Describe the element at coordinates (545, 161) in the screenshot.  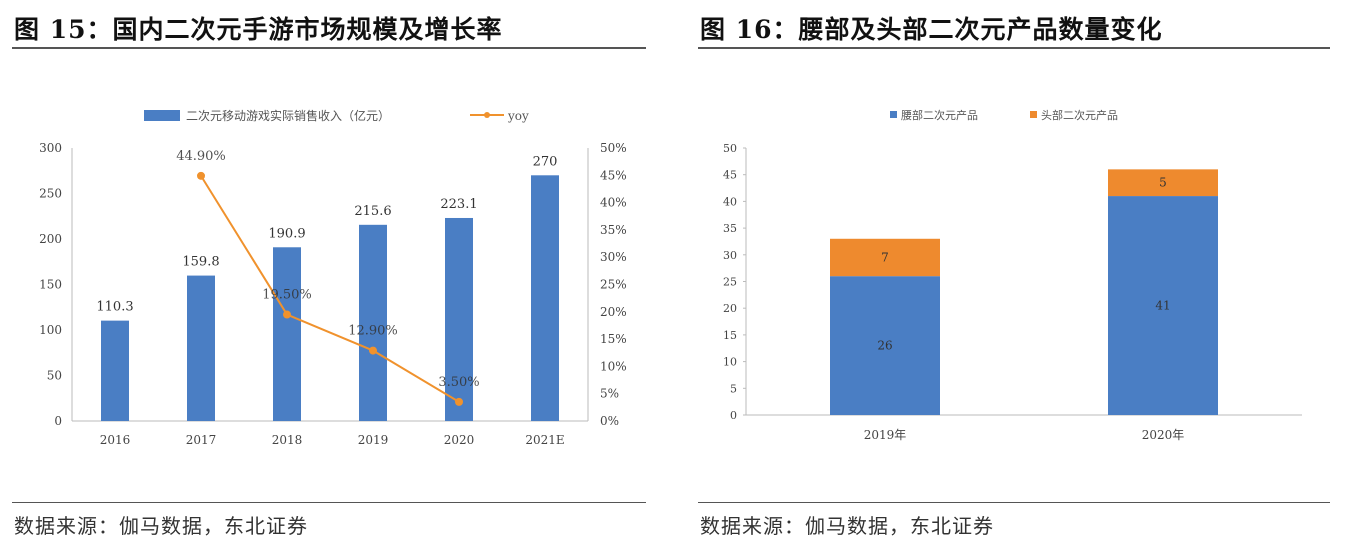
I see `bar-value-label: 270` at that location.